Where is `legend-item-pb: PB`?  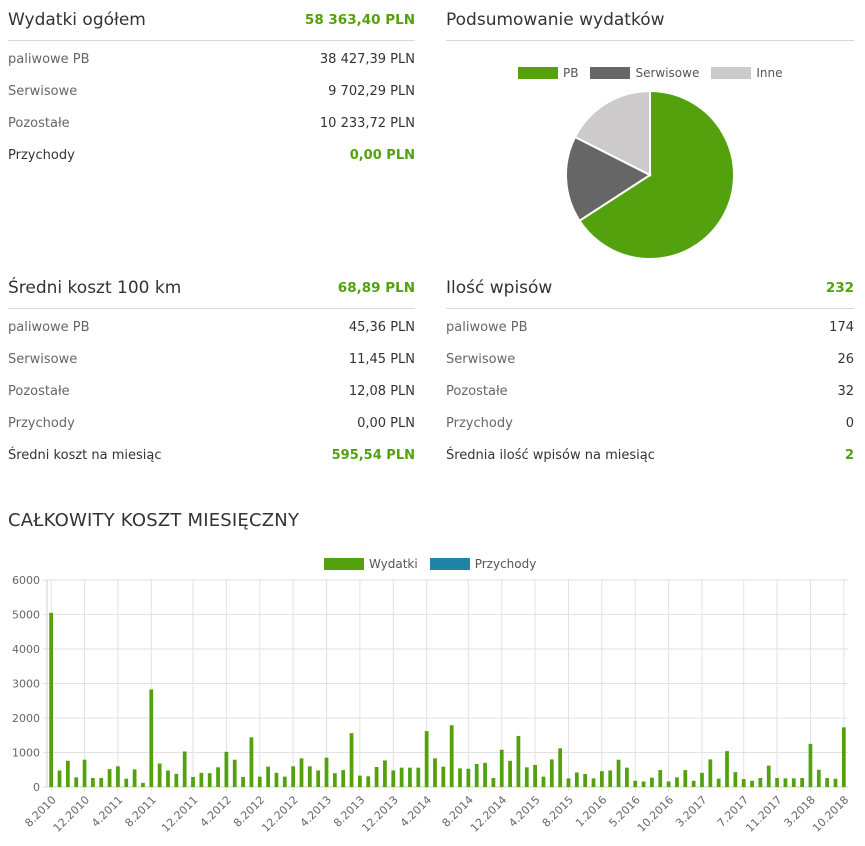
legend-item-pb: PB is located at coordinates (548, 73).